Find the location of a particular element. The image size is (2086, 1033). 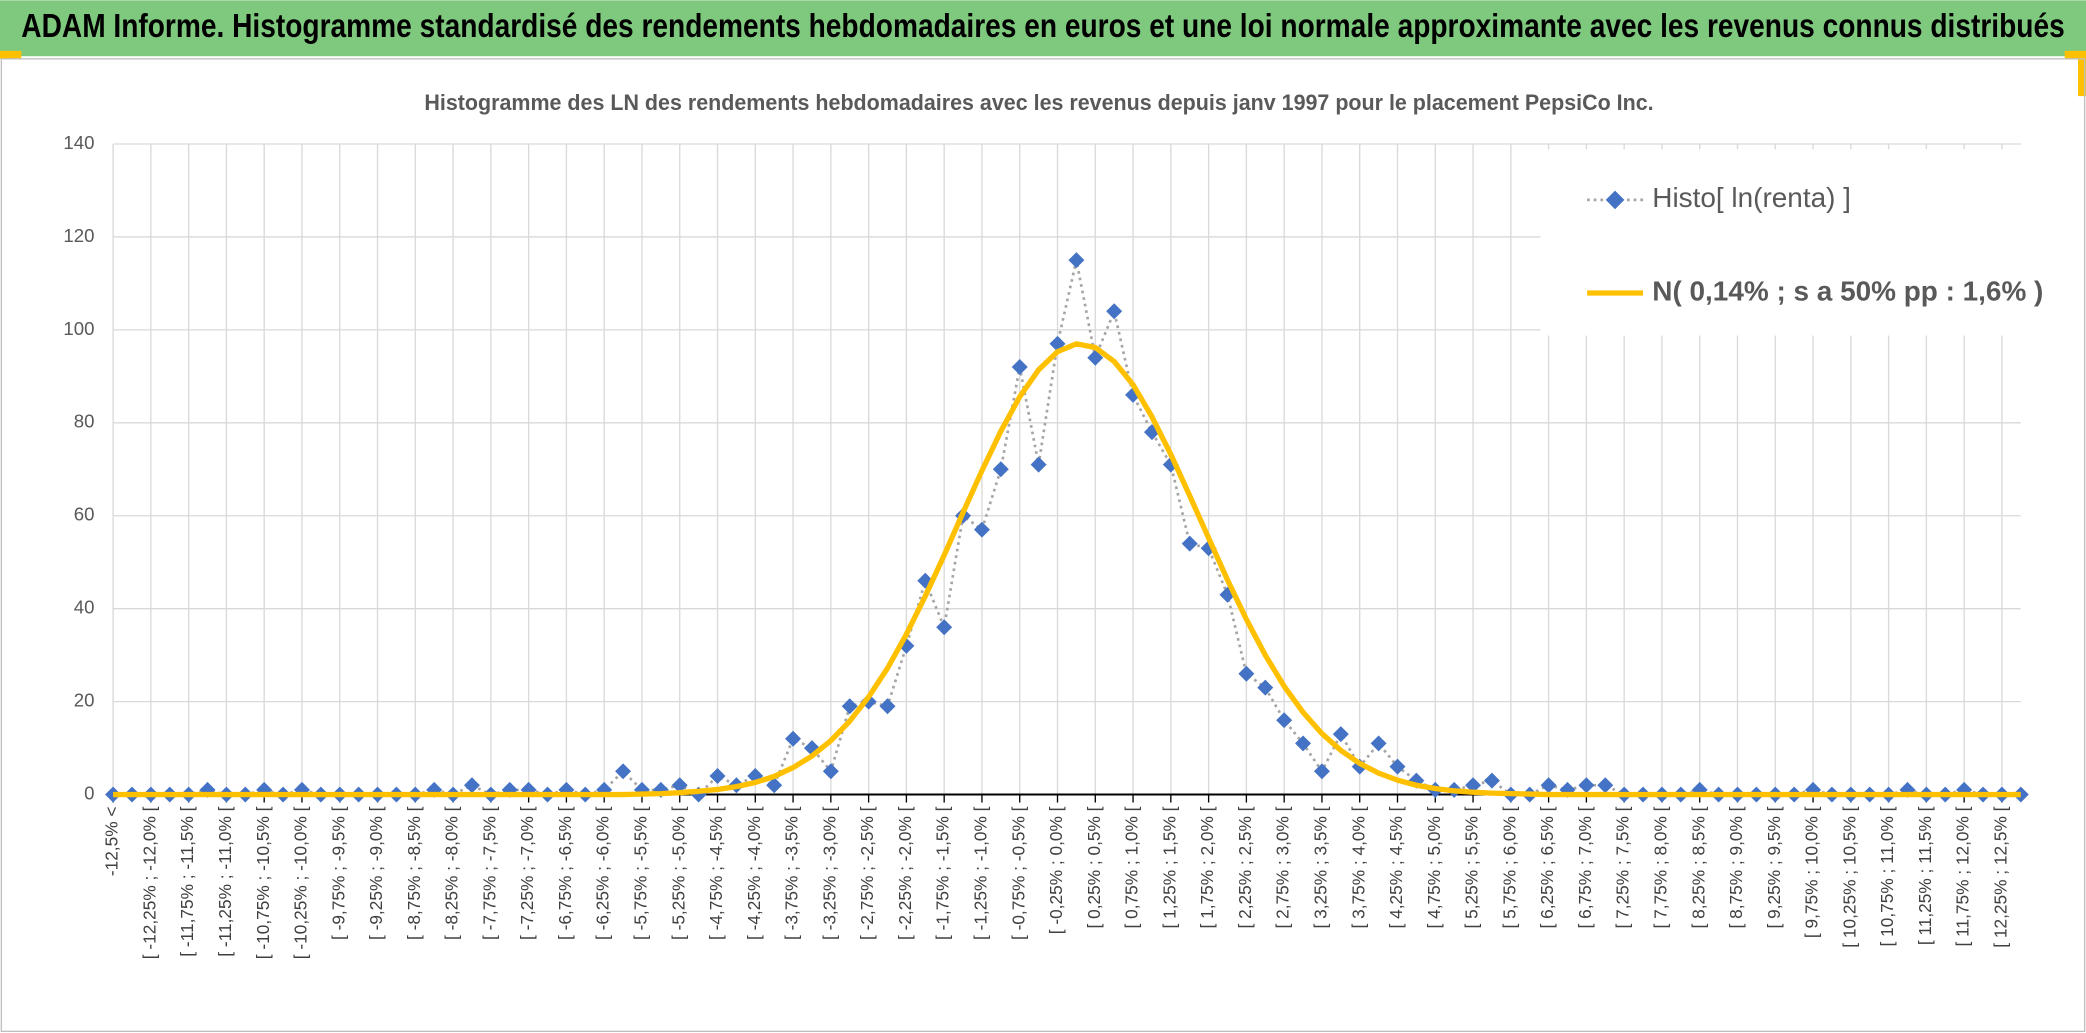

x-tick-label: [ 12,25% ; 12,5% [ is located at coordinates (2000, 876).